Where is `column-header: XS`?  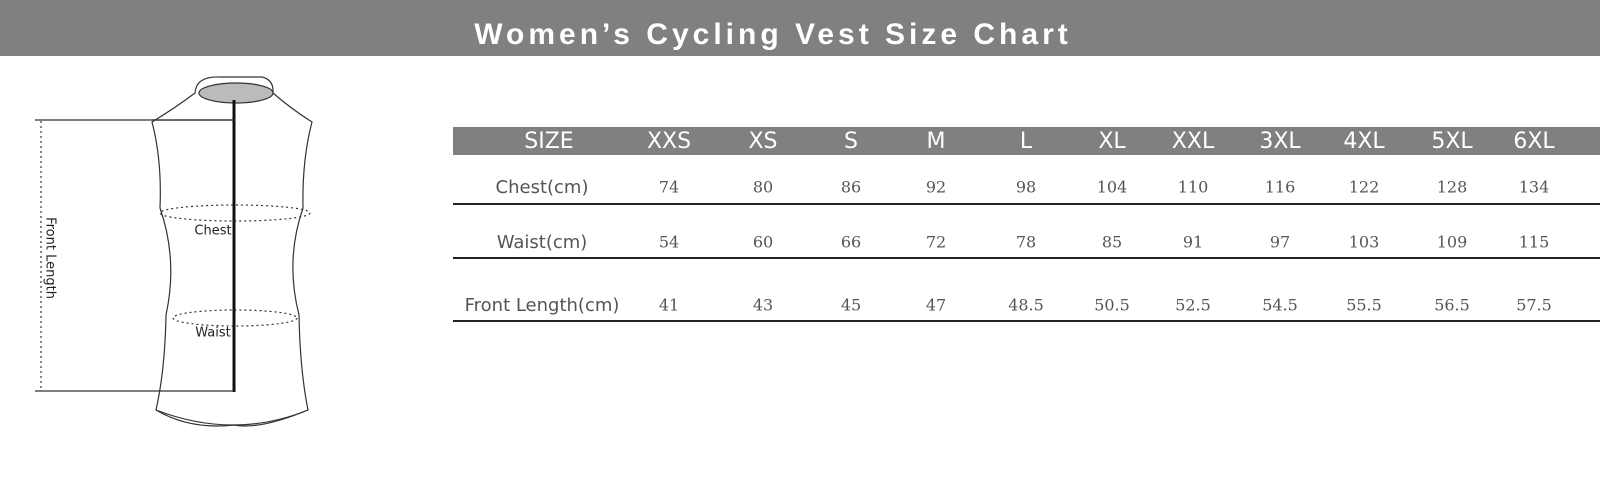 column-header: XS is located at coordinates (762, 141).